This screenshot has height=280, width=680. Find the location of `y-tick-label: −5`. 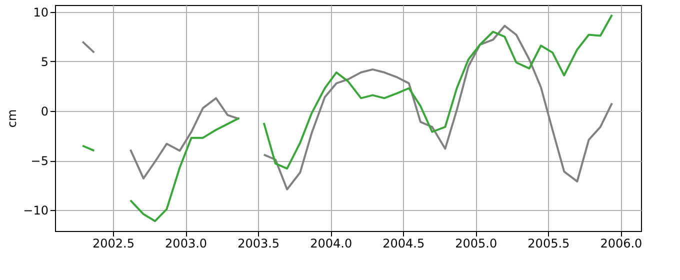

y-tick-label: −5 is located at coordinates (39, 161).